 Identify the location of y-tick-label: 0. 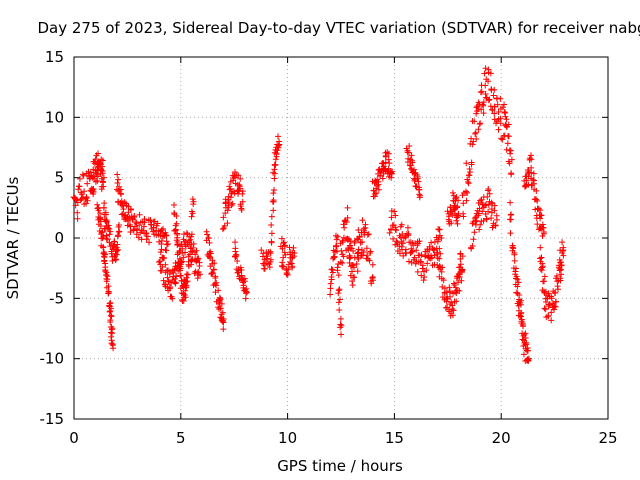
(59, 238).